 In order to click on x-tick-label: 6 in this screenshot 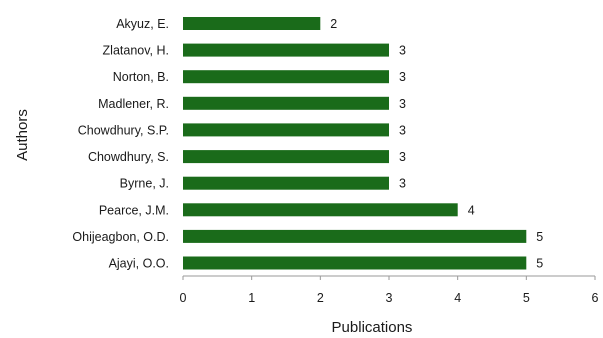, I will do `click(595, 298)`.